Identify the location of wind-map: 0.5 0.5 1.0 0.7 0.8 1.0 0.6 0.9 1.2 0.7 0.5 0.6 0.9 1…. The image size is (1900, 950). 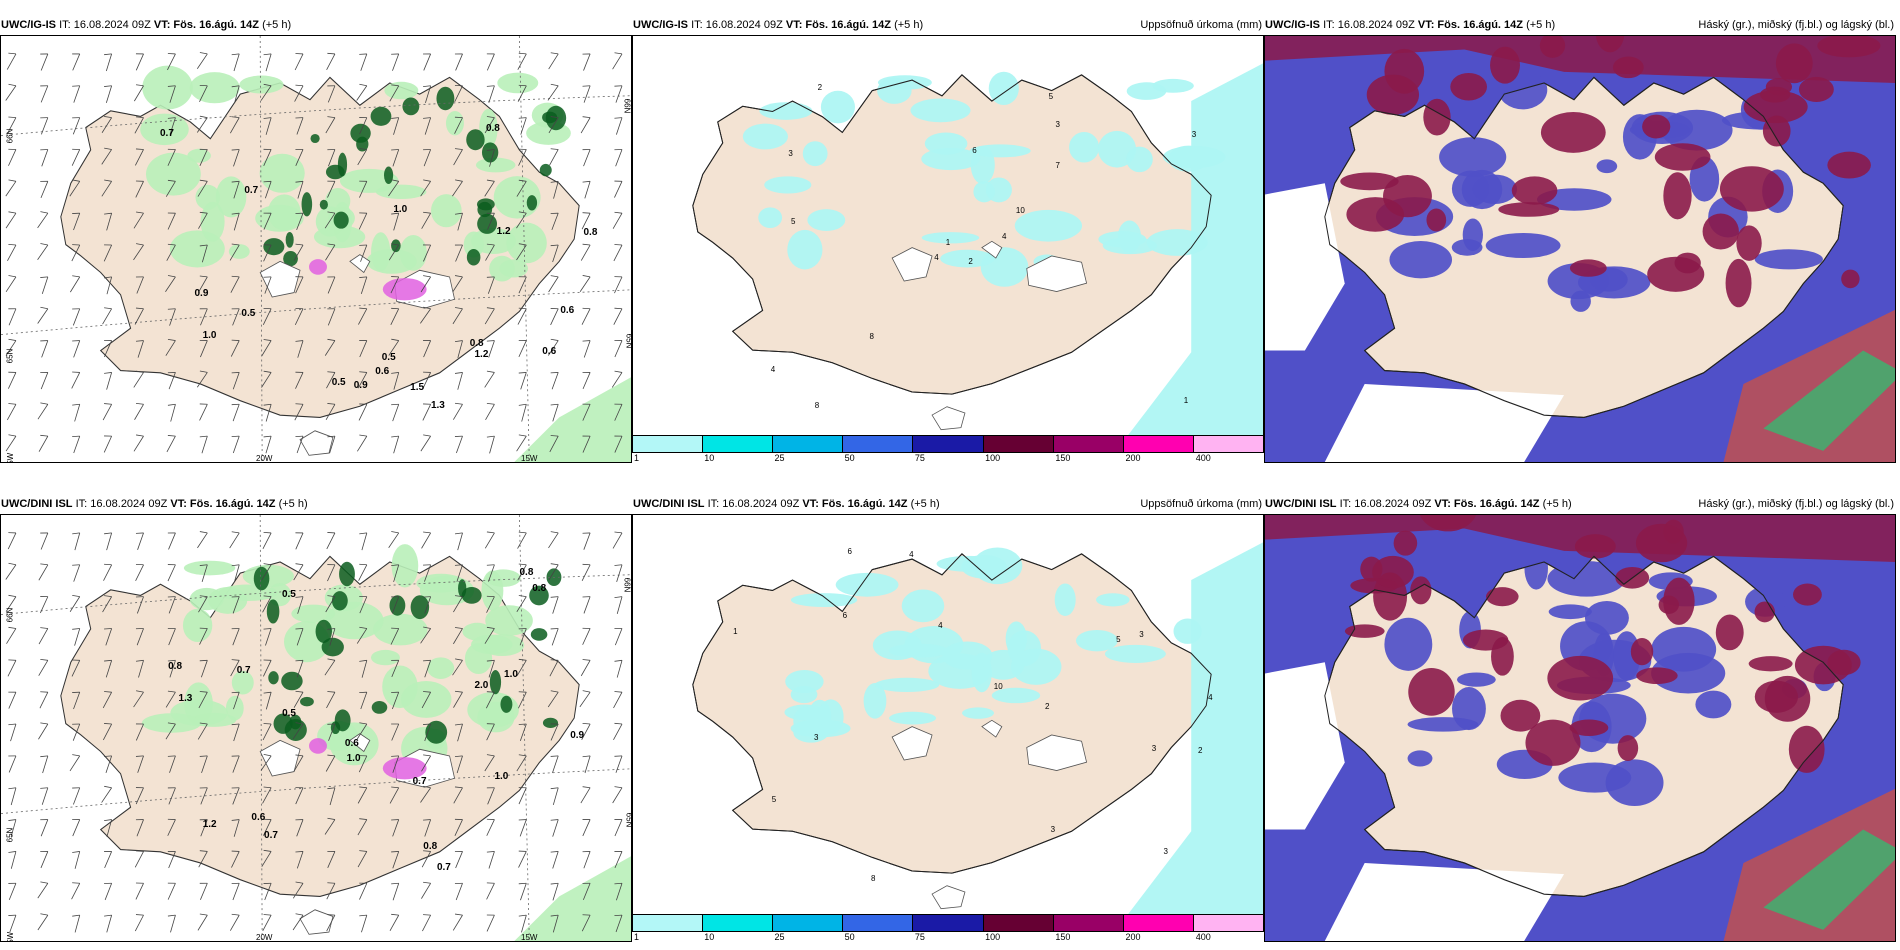
(316, 249).